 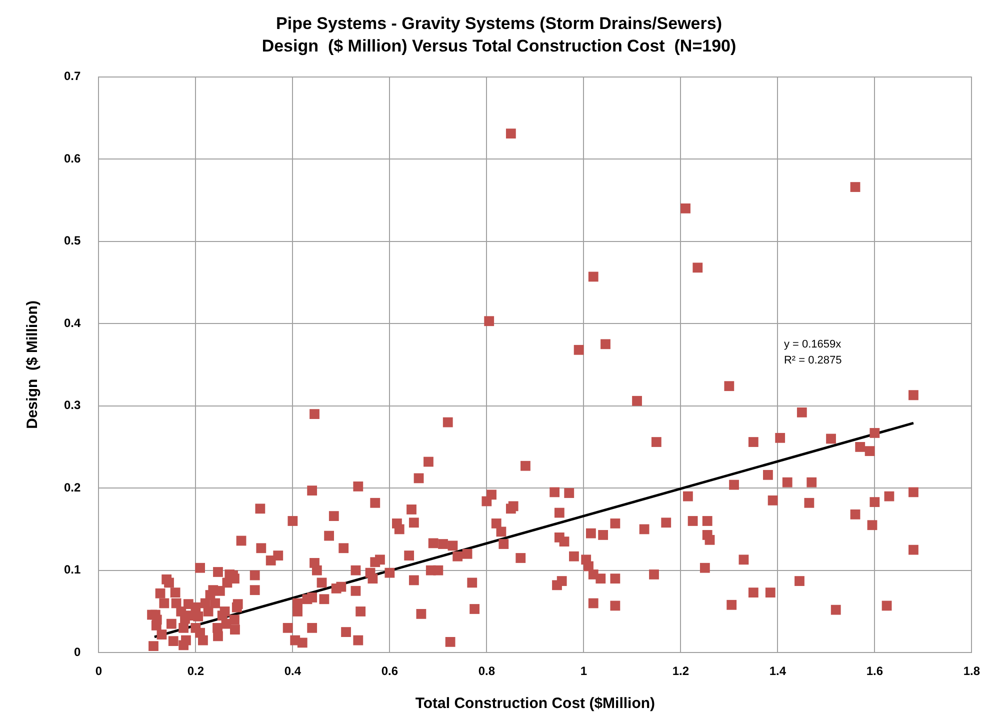 I want to click on x-tick-label: 1, so click(x=584, y=671).